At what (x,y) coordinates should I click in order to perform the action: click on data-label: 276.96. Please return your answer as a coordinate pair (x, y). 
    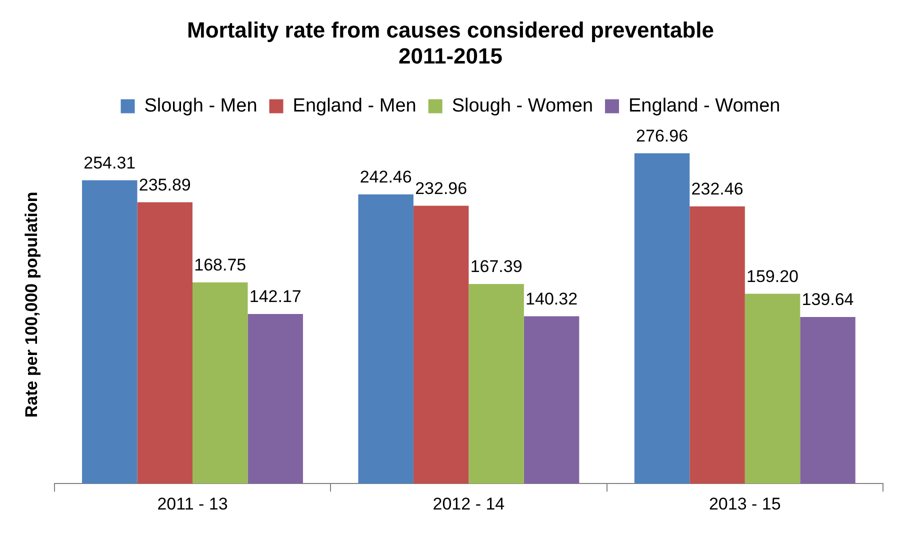
    Looking at the image, I should click on (662, 136).